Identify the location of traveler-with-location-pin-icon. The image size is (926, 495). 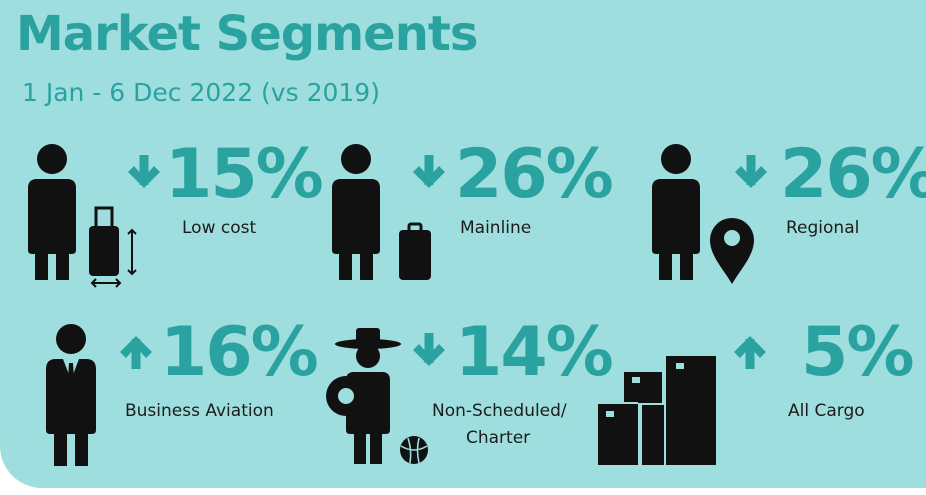
(703, 214).